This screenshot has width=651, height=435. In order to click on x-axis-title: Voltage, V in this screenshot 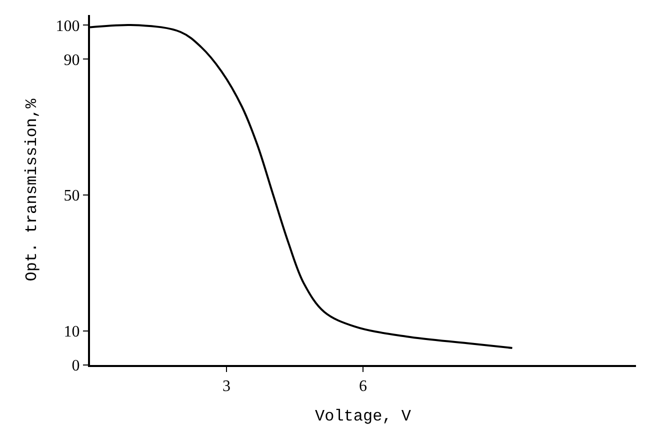, I will do `click(363, 416)`.